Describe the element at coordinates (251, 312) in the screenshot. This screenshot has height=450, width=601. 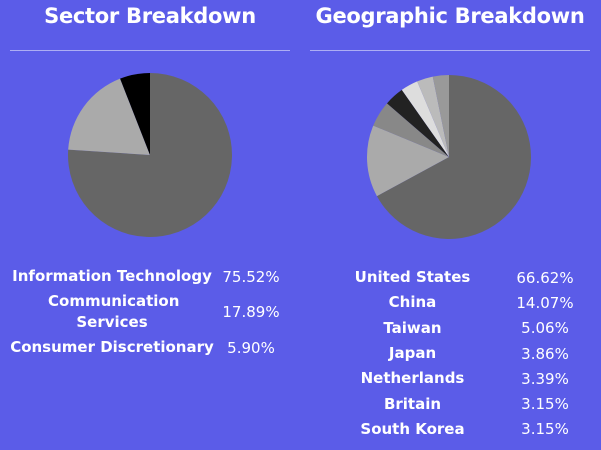
I see `value-label: 17.89%` at that location.